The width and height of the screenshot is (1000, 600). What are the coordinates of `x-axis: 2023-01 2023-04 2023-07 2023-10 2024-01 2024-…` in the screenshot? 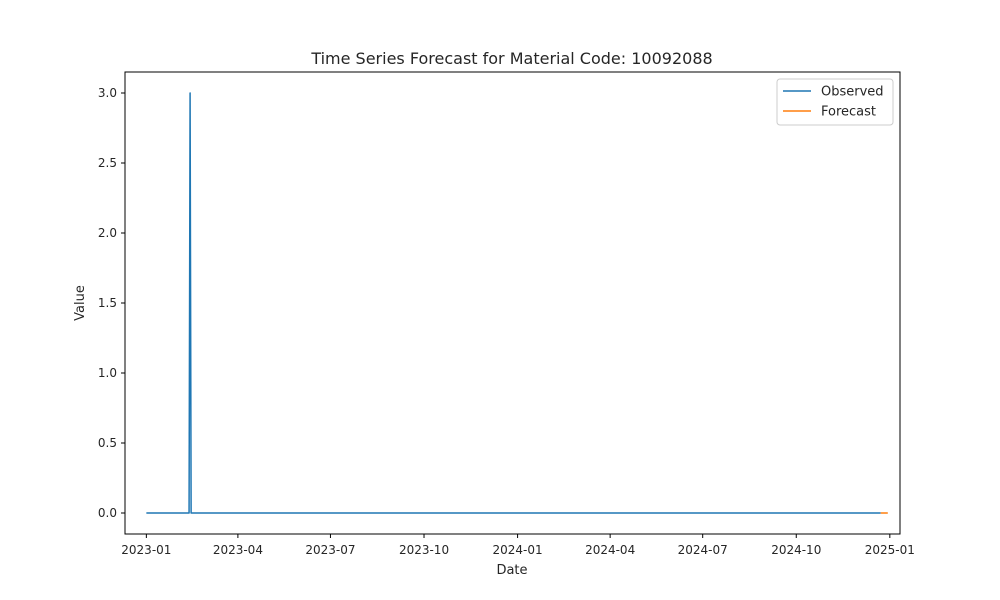 It's located at (518, 545).